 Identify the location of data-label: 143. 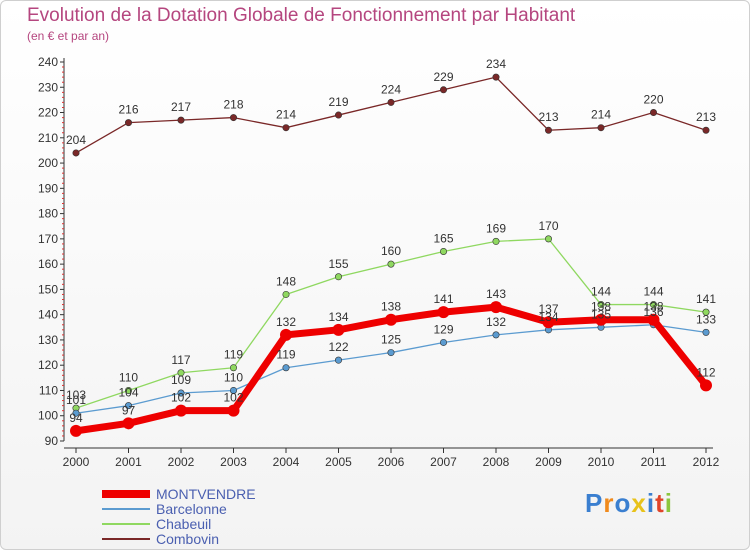
(496, 294).